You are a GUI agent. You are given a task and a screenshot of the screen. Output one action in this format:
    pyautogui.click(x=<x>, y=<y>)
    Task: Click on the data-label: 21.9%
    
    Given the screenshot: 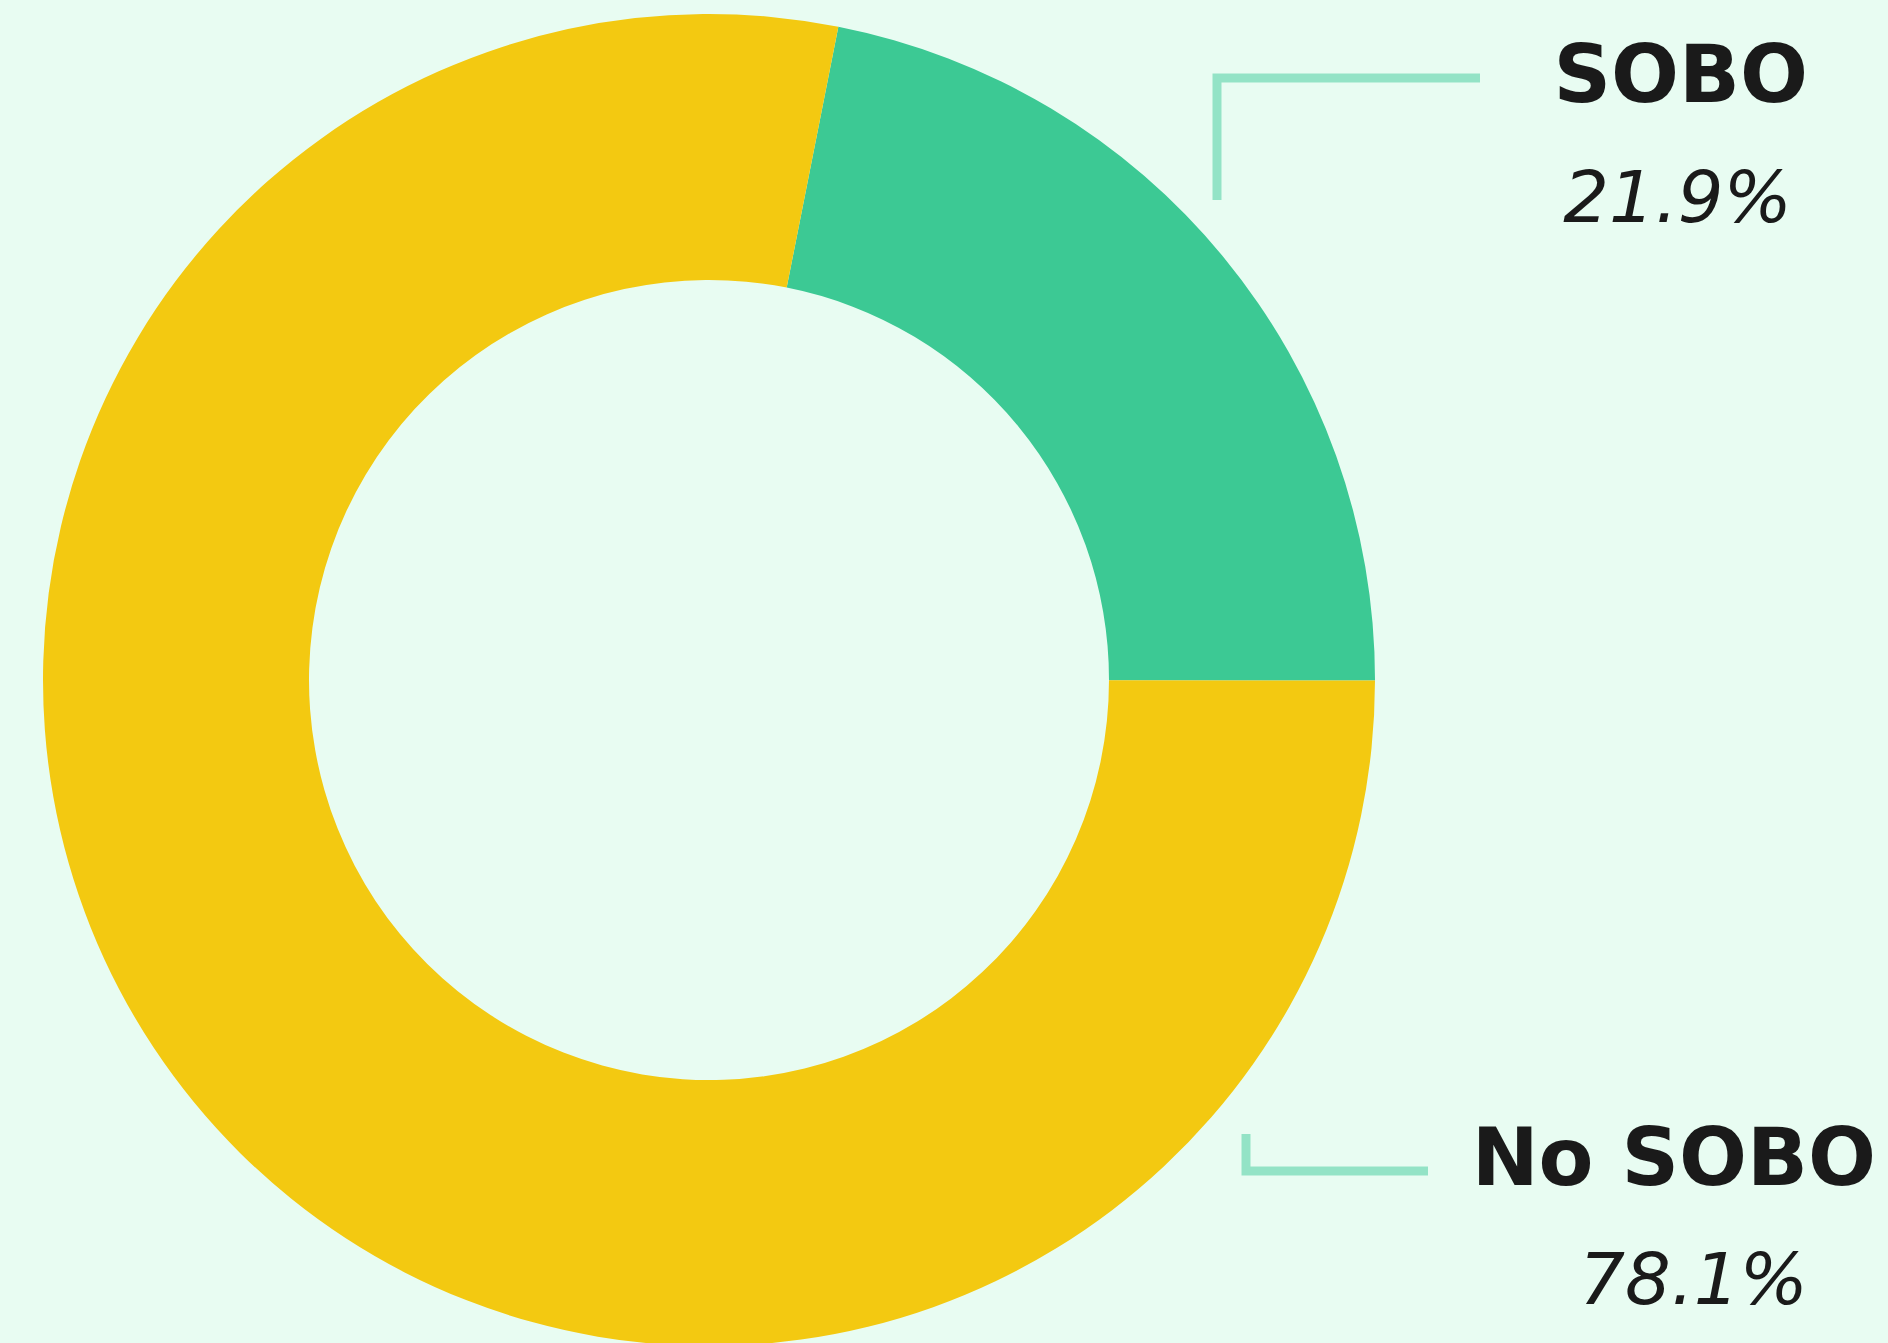 What is the action you would take?
    pyautogui.click(x=1677, y=197)
    